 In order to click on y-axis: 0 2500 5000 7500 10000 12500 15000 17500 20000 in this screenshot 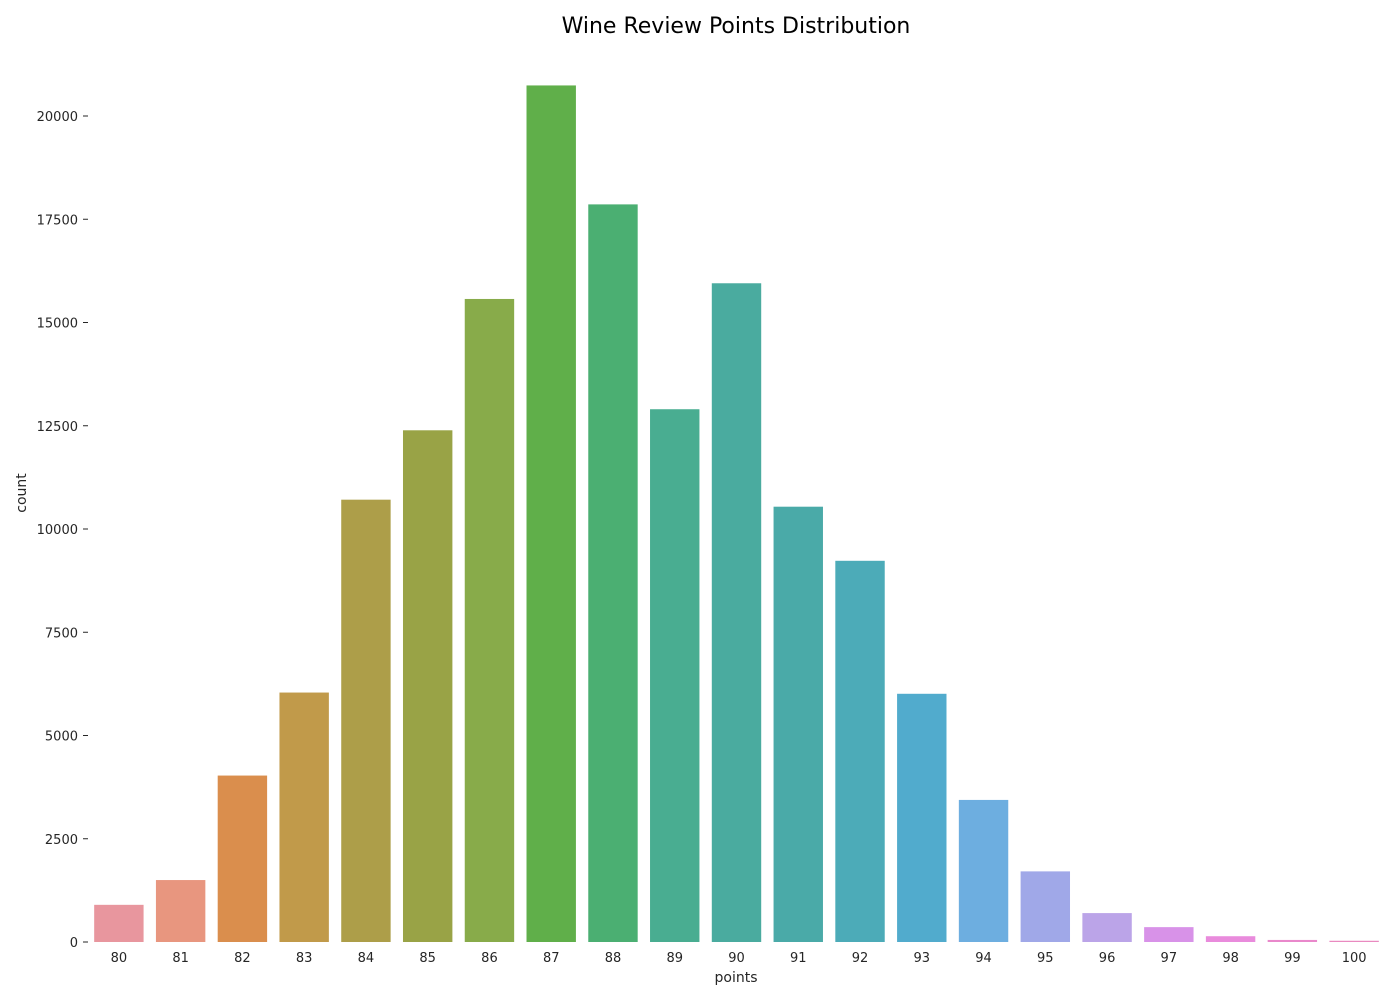, I will do `click(62, 530)`.